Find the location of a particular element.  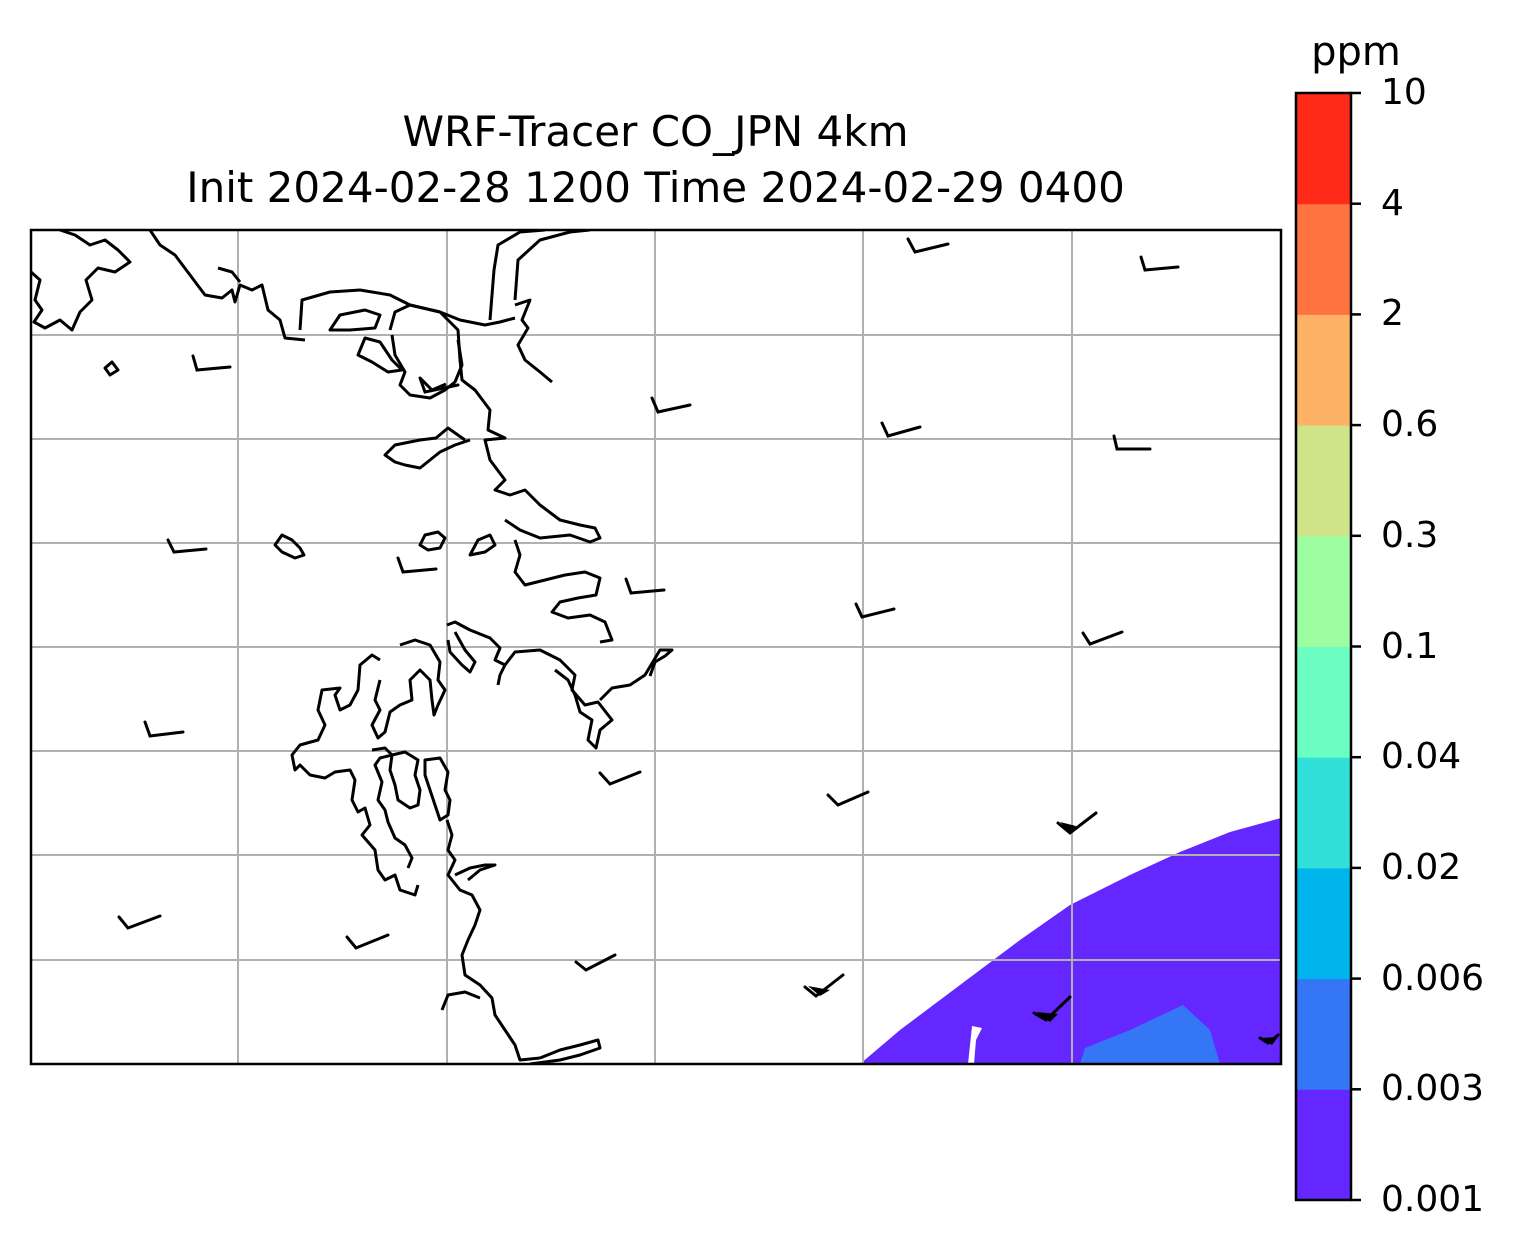

coastline-south is located at coordinates (493, 940).